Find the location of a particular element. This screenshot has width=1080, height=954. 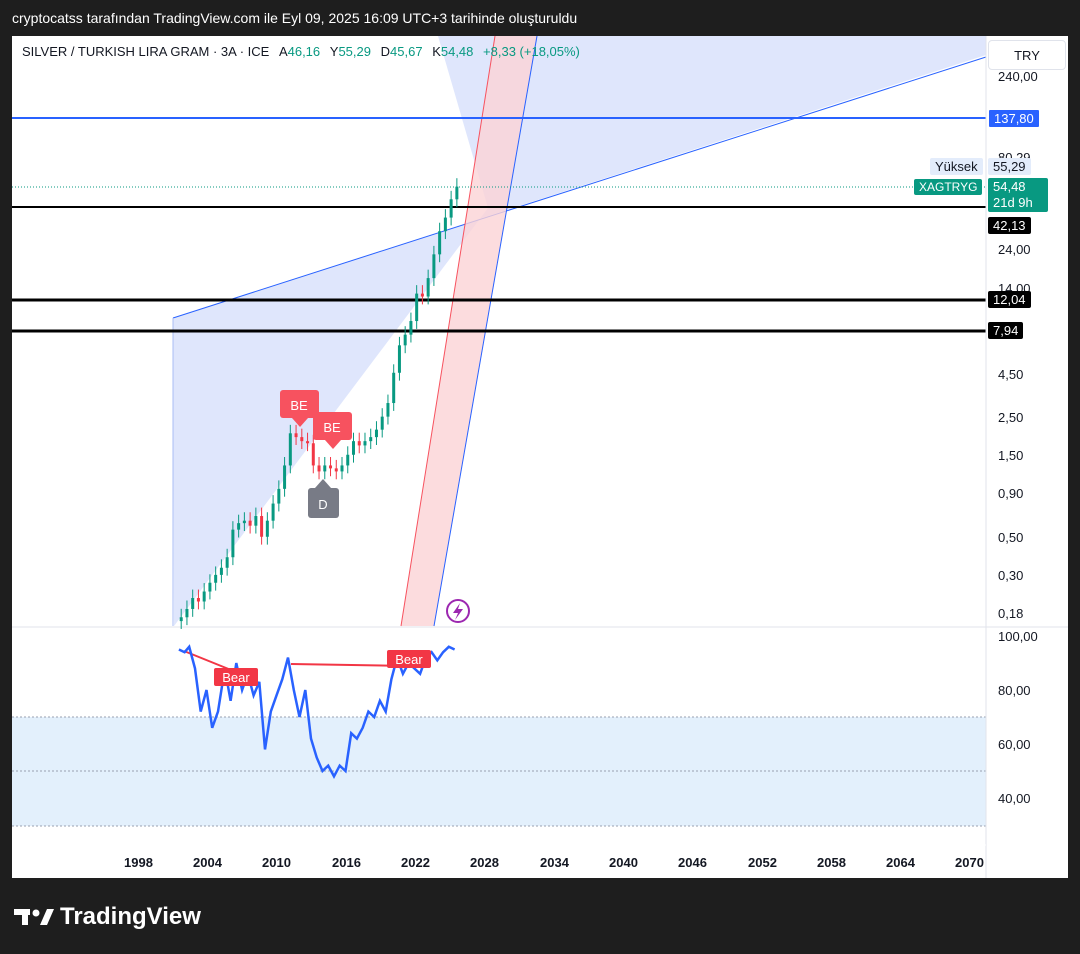

rsi-tick: 40,00 is located at coordinates (1014, 798).